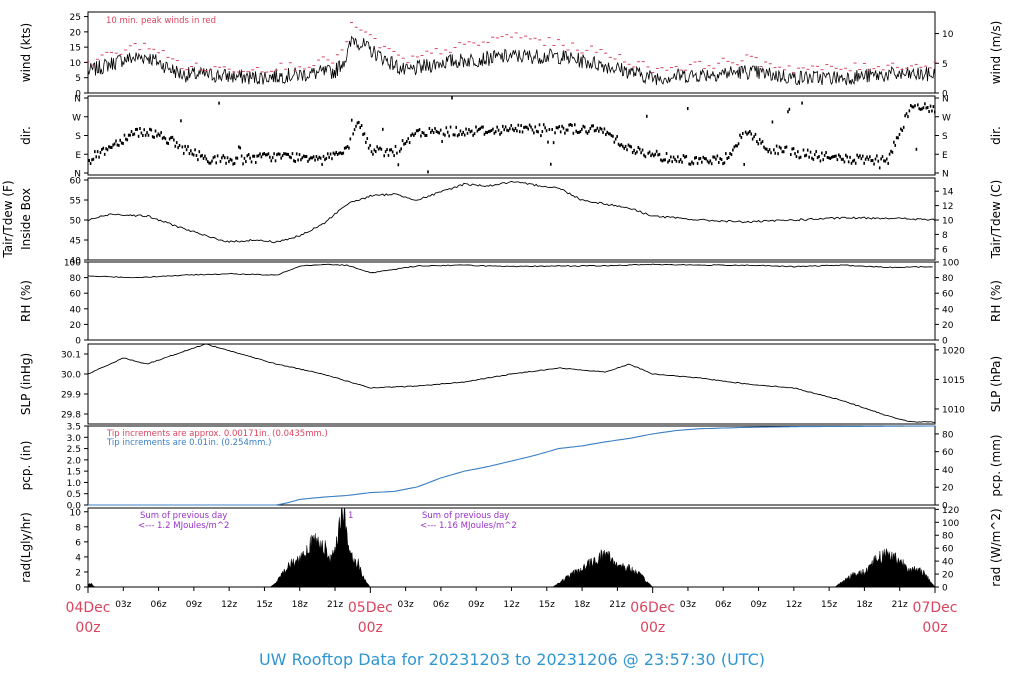 This screenshot has width=1024, height=700. Describe the element at coordinates (948, 193) in the screenshot. I see `temp-right-tick: 14` at that location.